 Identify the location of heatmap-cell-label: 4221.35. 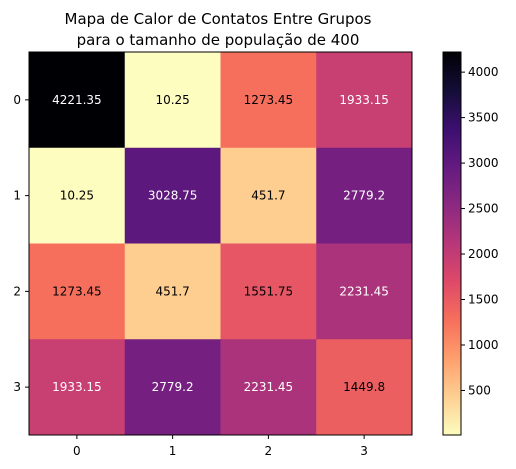
(77, 100).